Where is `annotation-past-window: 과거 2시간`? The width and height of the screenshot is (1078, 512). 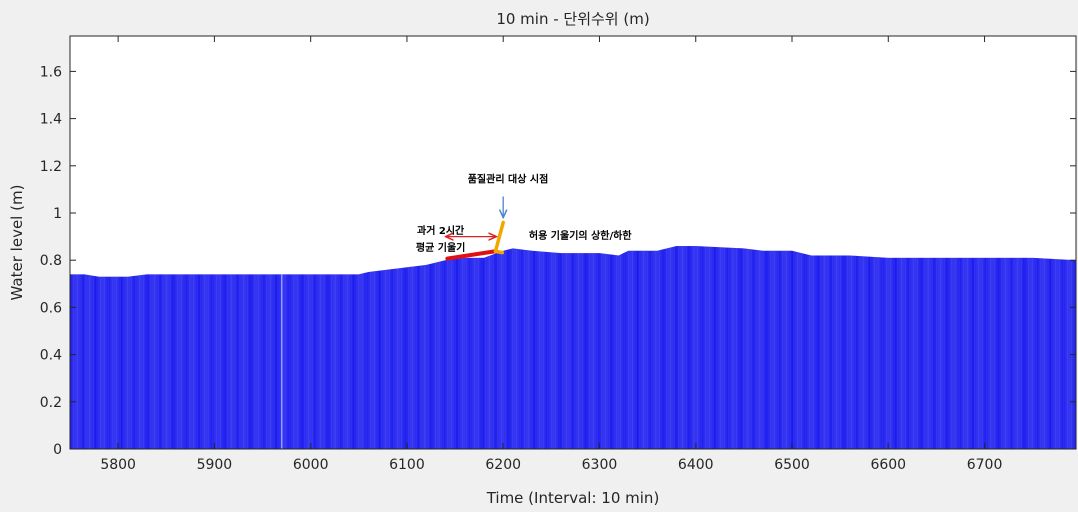 annotation-past-window: 과거 2시간 is located at coordinates (441, 230).